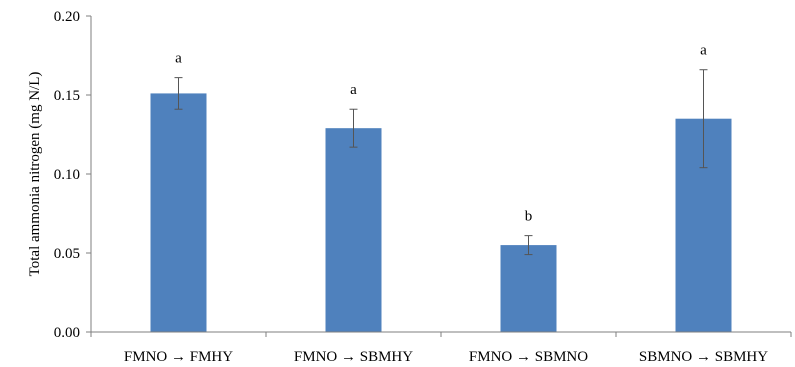 The image size is (795, 367). Describe the element at coordinates (67, 96) in the screenshot. I see `y-tick-label: 0.15` at that location.